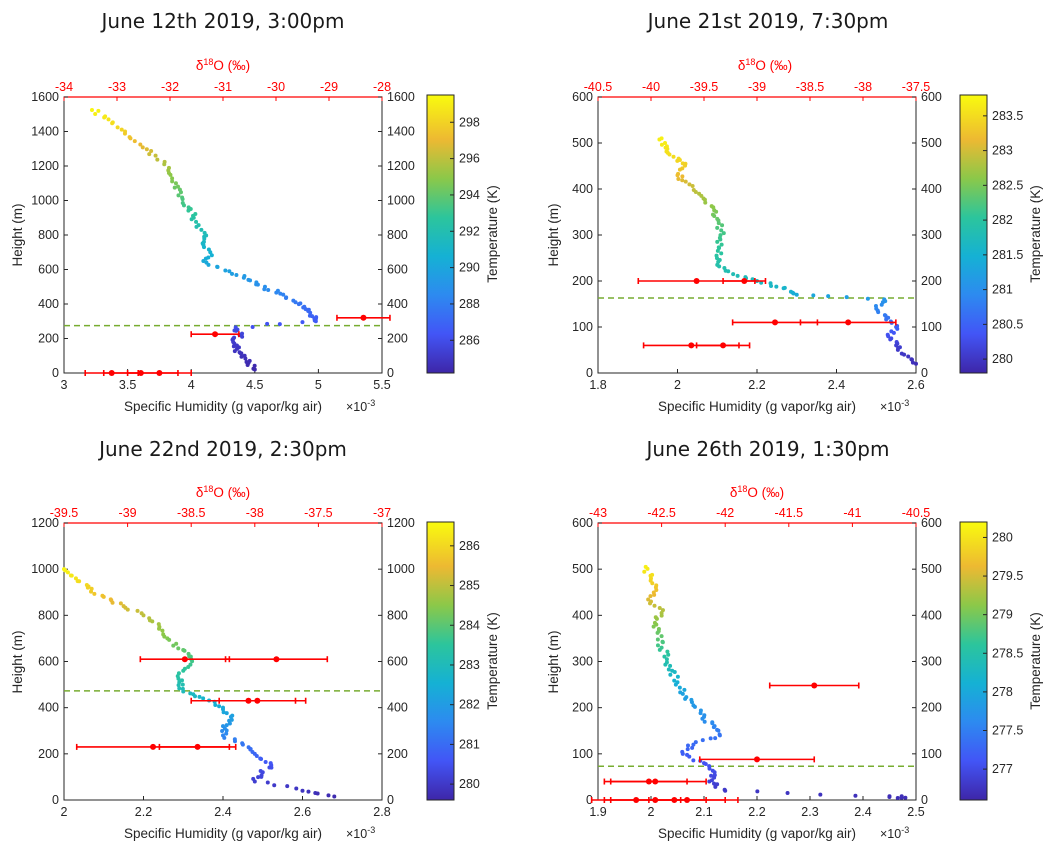 The image size is (1051, 846). What do you see at coordinates (757, 380) in the screenshot?
I see `x-ticks: 1.8 2 2.2 2.4 2.6` at bounding box center [757, 380].